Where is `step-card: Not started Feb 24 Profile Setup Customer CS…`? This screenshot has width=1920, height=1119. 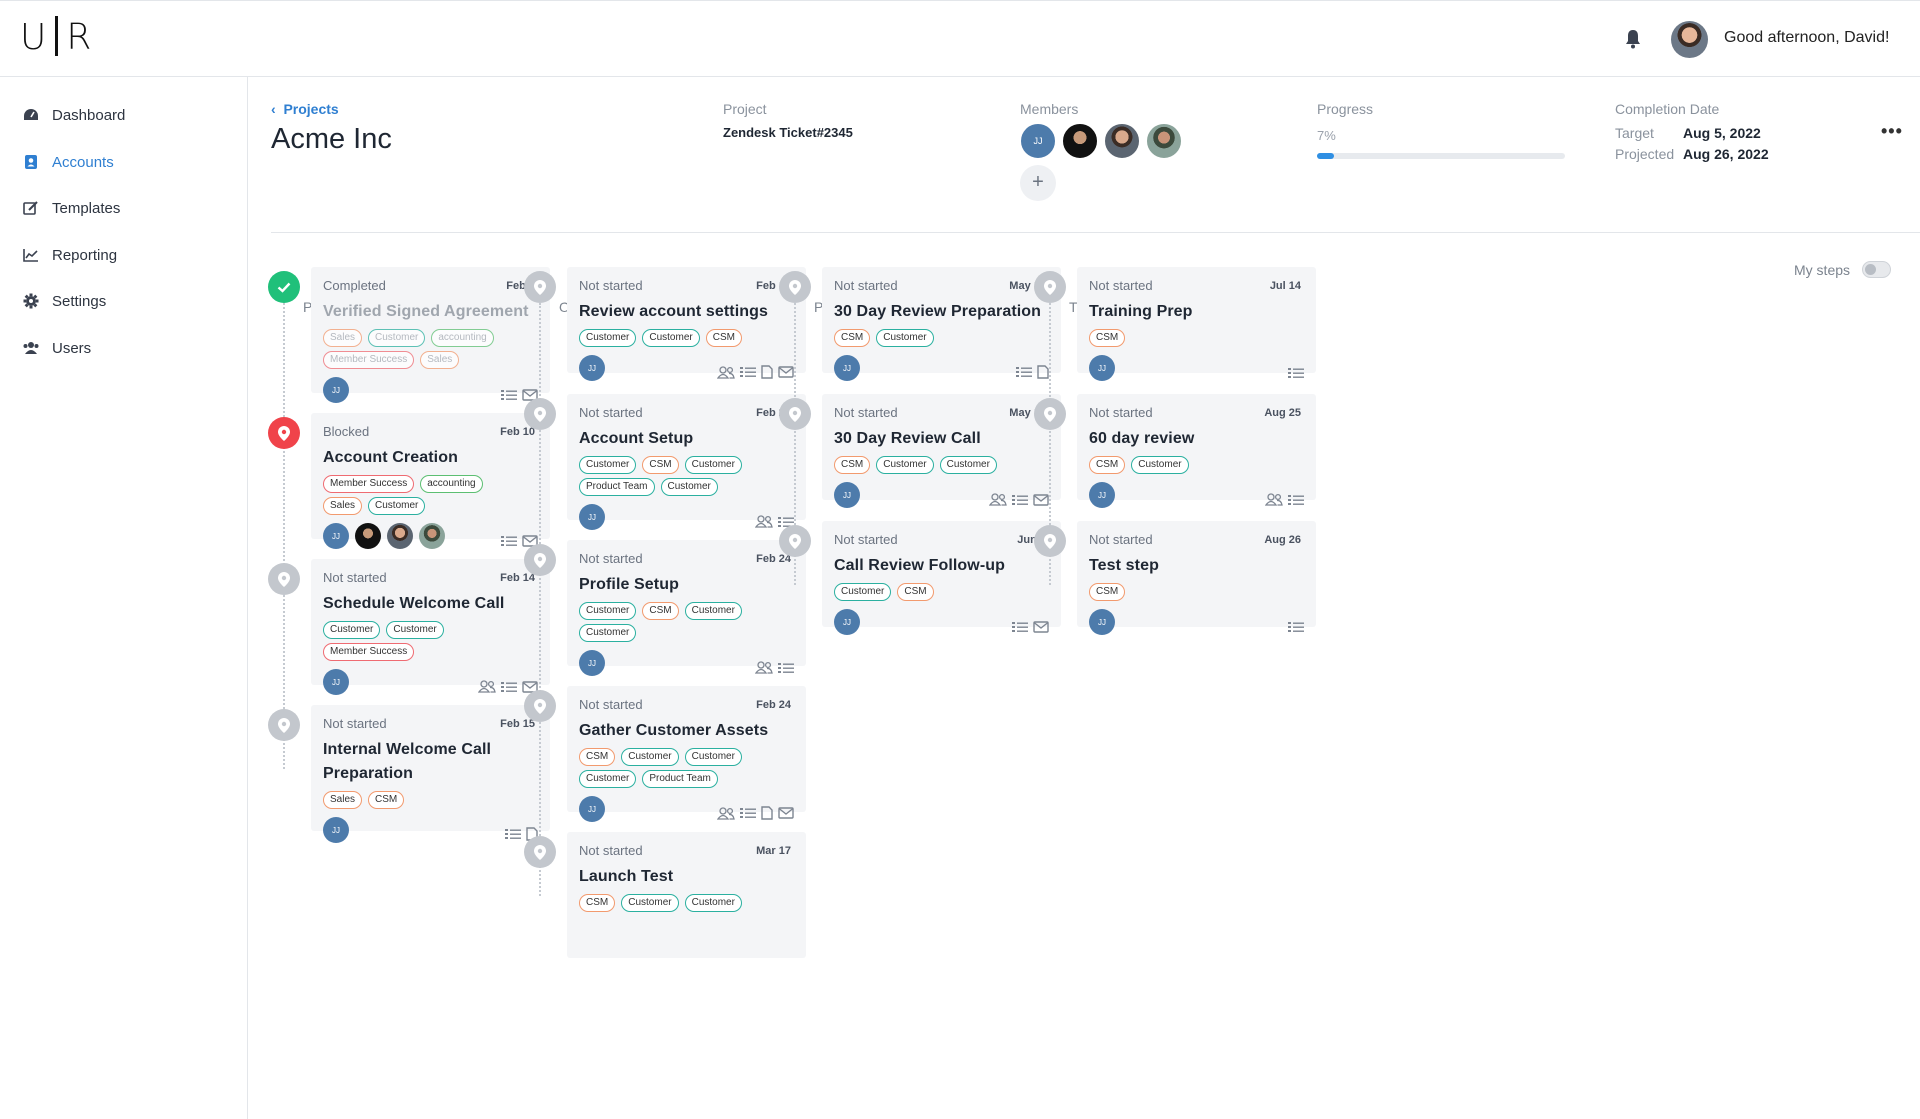 step-card: Not started Feb 24 Profile Setup Customer CS… is located at coordinates (686, 608).